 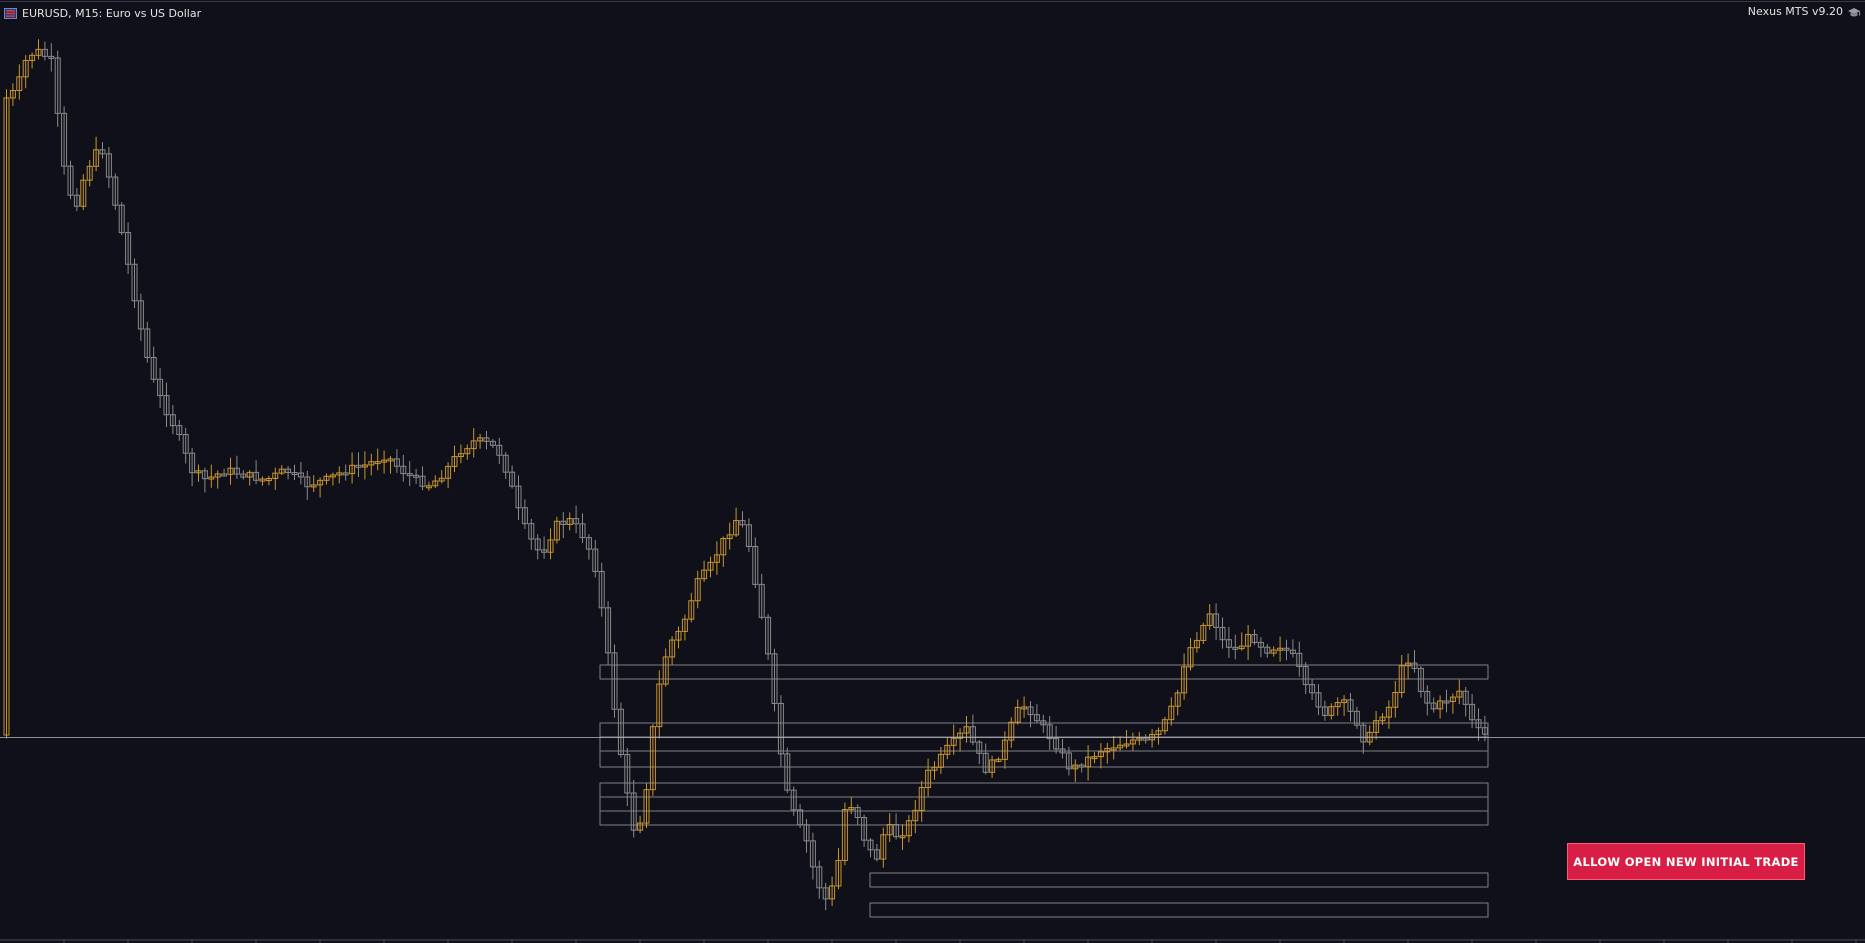 What do you see at coordinates (10, 13) in the screenshot?
I see `chart-bars-icon` at bounding box center [10, 13].